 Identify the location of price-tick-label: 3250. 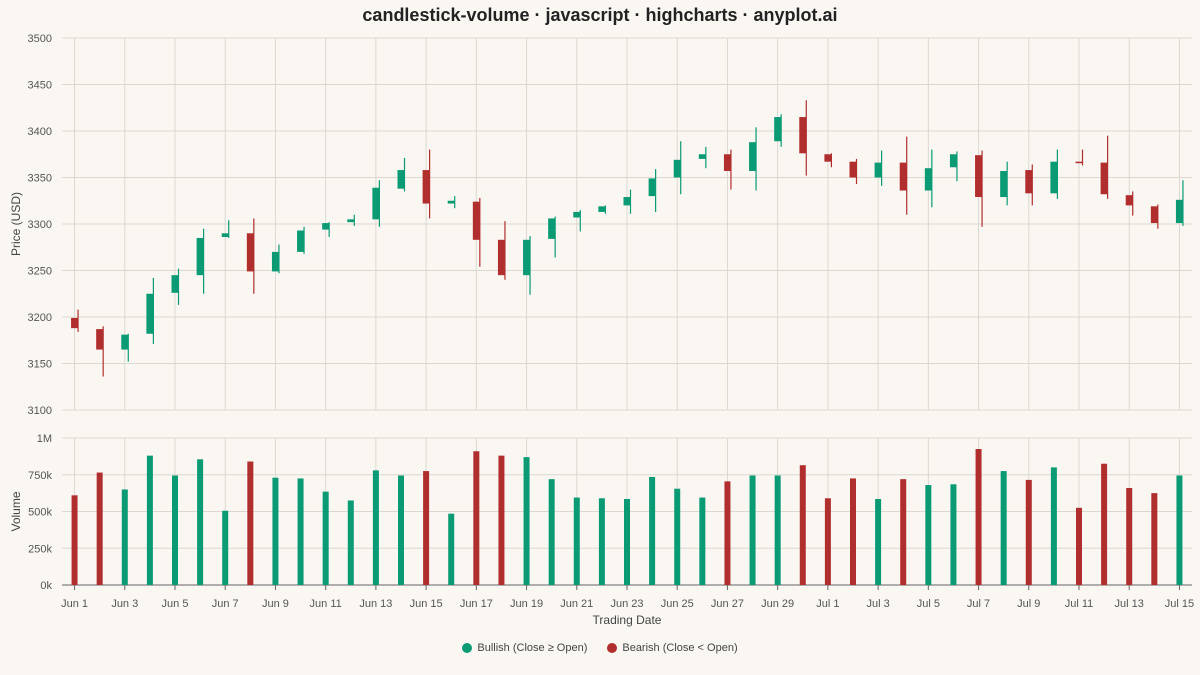
(40, 272).